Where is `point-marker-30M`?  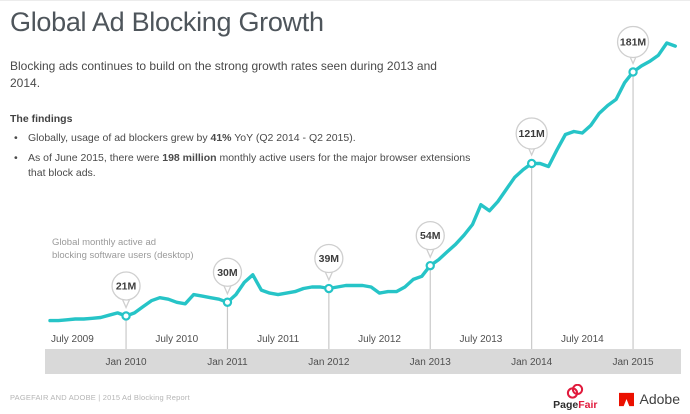 point-marker-30M is located at coordinates (227, 302).